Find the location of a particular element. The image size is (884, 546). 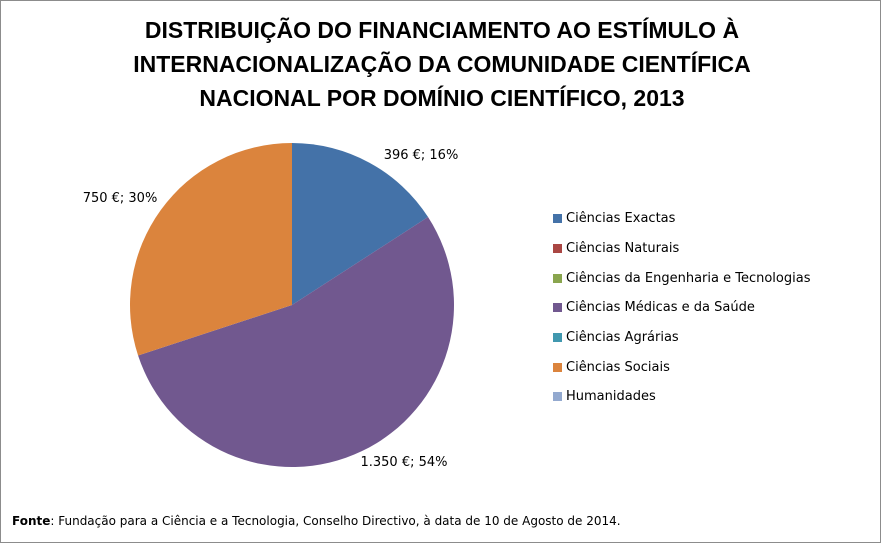

legend-item-ciencias-medicas-e-da-saude: Ciências Médicas e da Saúde is located at coordinates (681, 308).